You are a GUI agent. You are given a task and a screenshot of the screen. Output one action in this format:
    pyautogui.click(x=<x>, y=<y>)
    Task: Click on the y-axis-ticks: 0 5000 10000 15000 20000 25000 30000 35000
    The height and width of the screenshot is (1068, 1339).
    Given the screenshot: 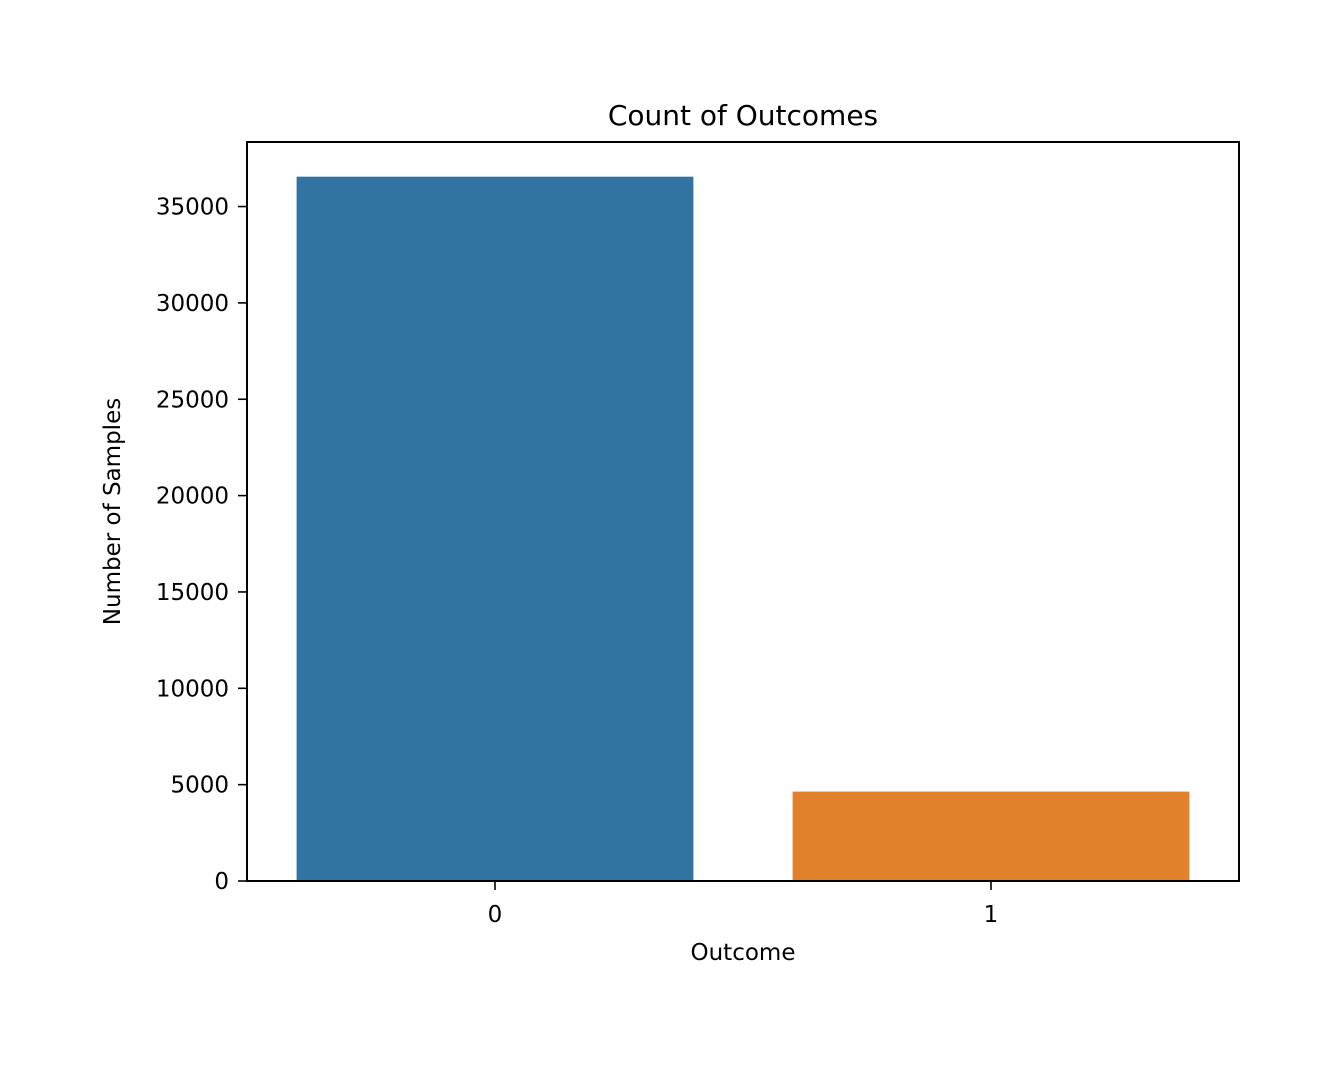 What is the action you would take?
    pyautogui.click(x=201, y=545)
    